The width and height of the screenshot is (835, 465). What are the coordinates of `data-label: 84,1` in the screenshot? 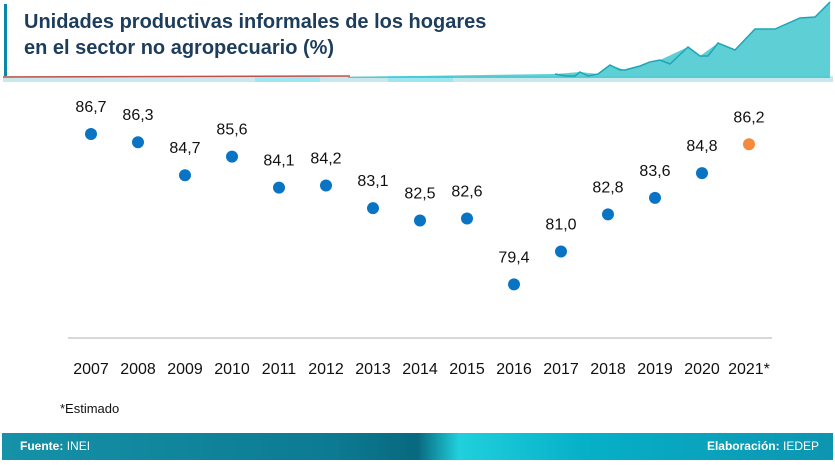 It's located at (278, 161).